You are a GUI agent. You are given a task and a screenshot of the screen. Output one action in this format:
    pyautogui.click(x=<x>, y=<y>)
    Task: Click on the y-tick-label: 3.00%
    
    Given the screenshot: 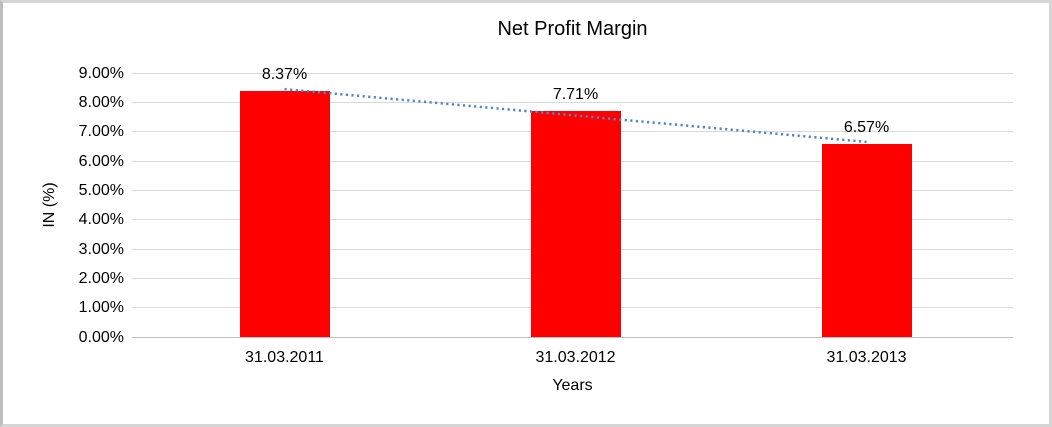 What is the action you would take?
    pyautogui.click(x=101, y=249)
    